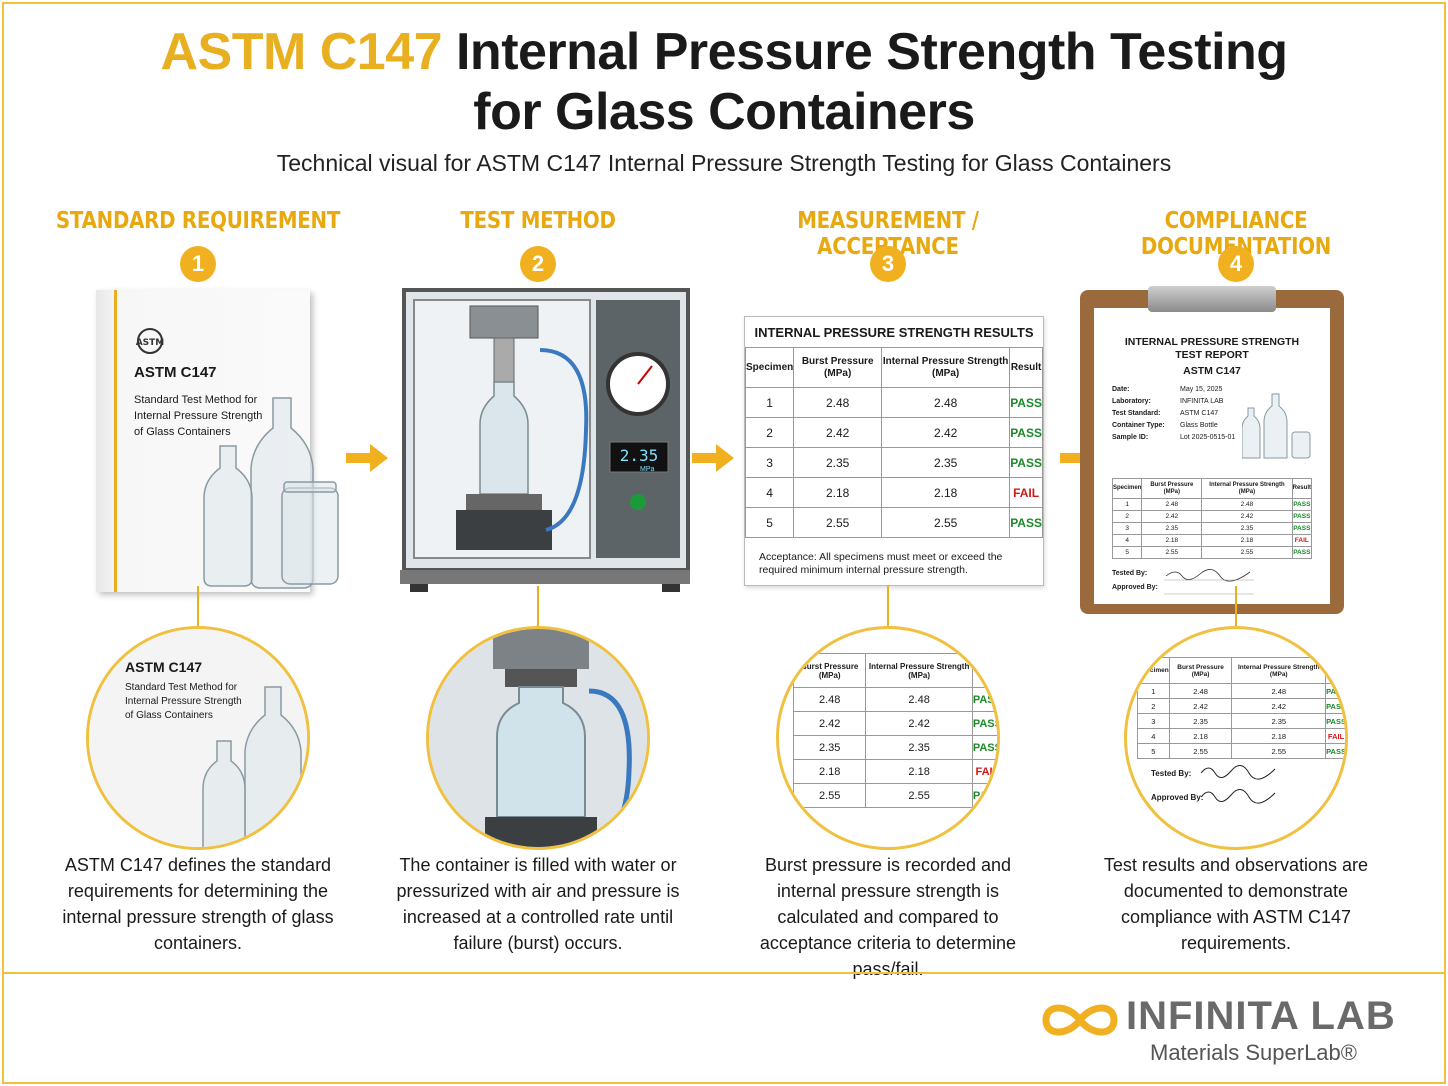 This screenshot has height=1086, width=1448. What do you see at coordinates (639, 455) in the screenshot?
I see `digital-display-value: 2.35` at bounding box center [639, 455].